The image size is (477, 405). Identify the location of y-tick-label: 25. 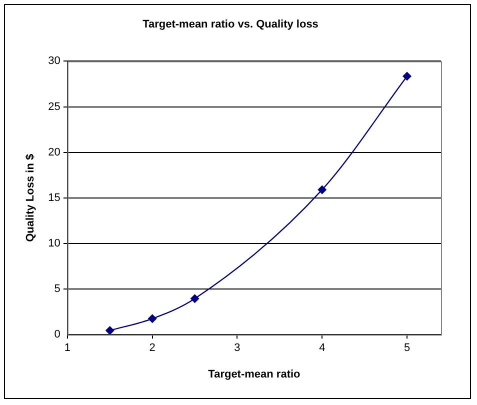
(54, 106).